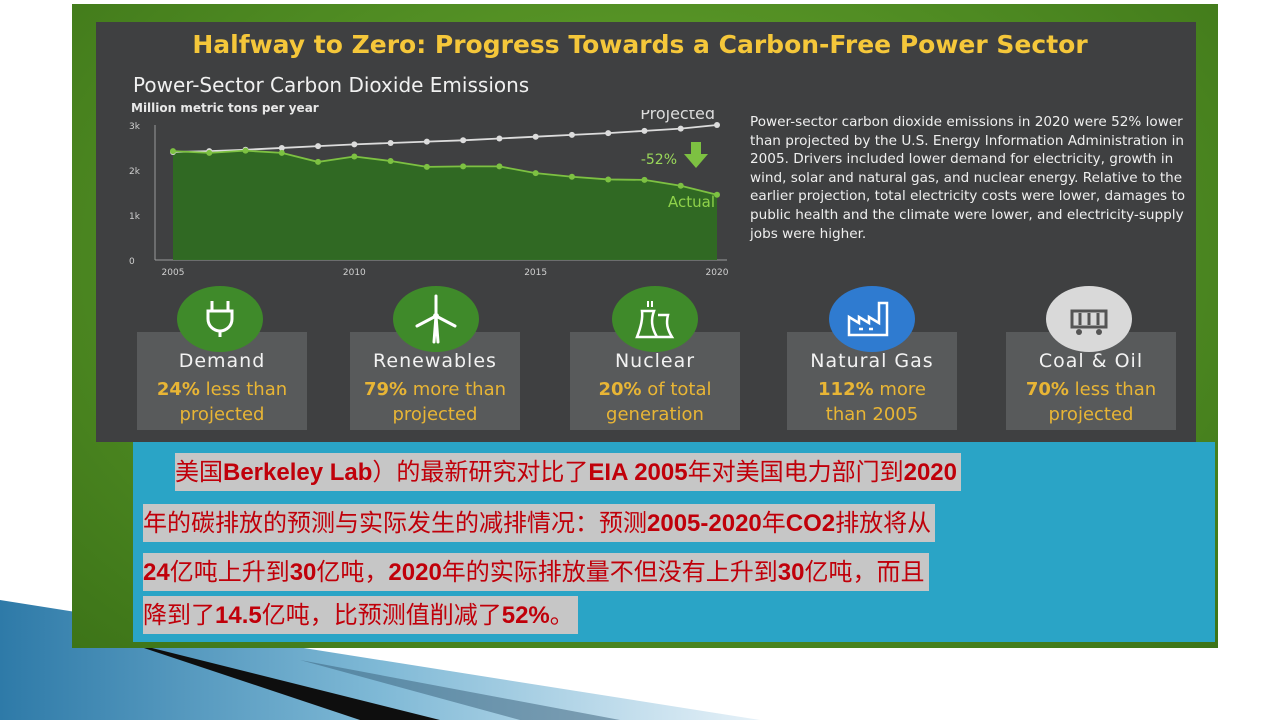 This screenshot has width=1280, height=720. Describe the element at coordinates (717, 273) in the screenshot. I see `x-tick-label: 2020` at that location.